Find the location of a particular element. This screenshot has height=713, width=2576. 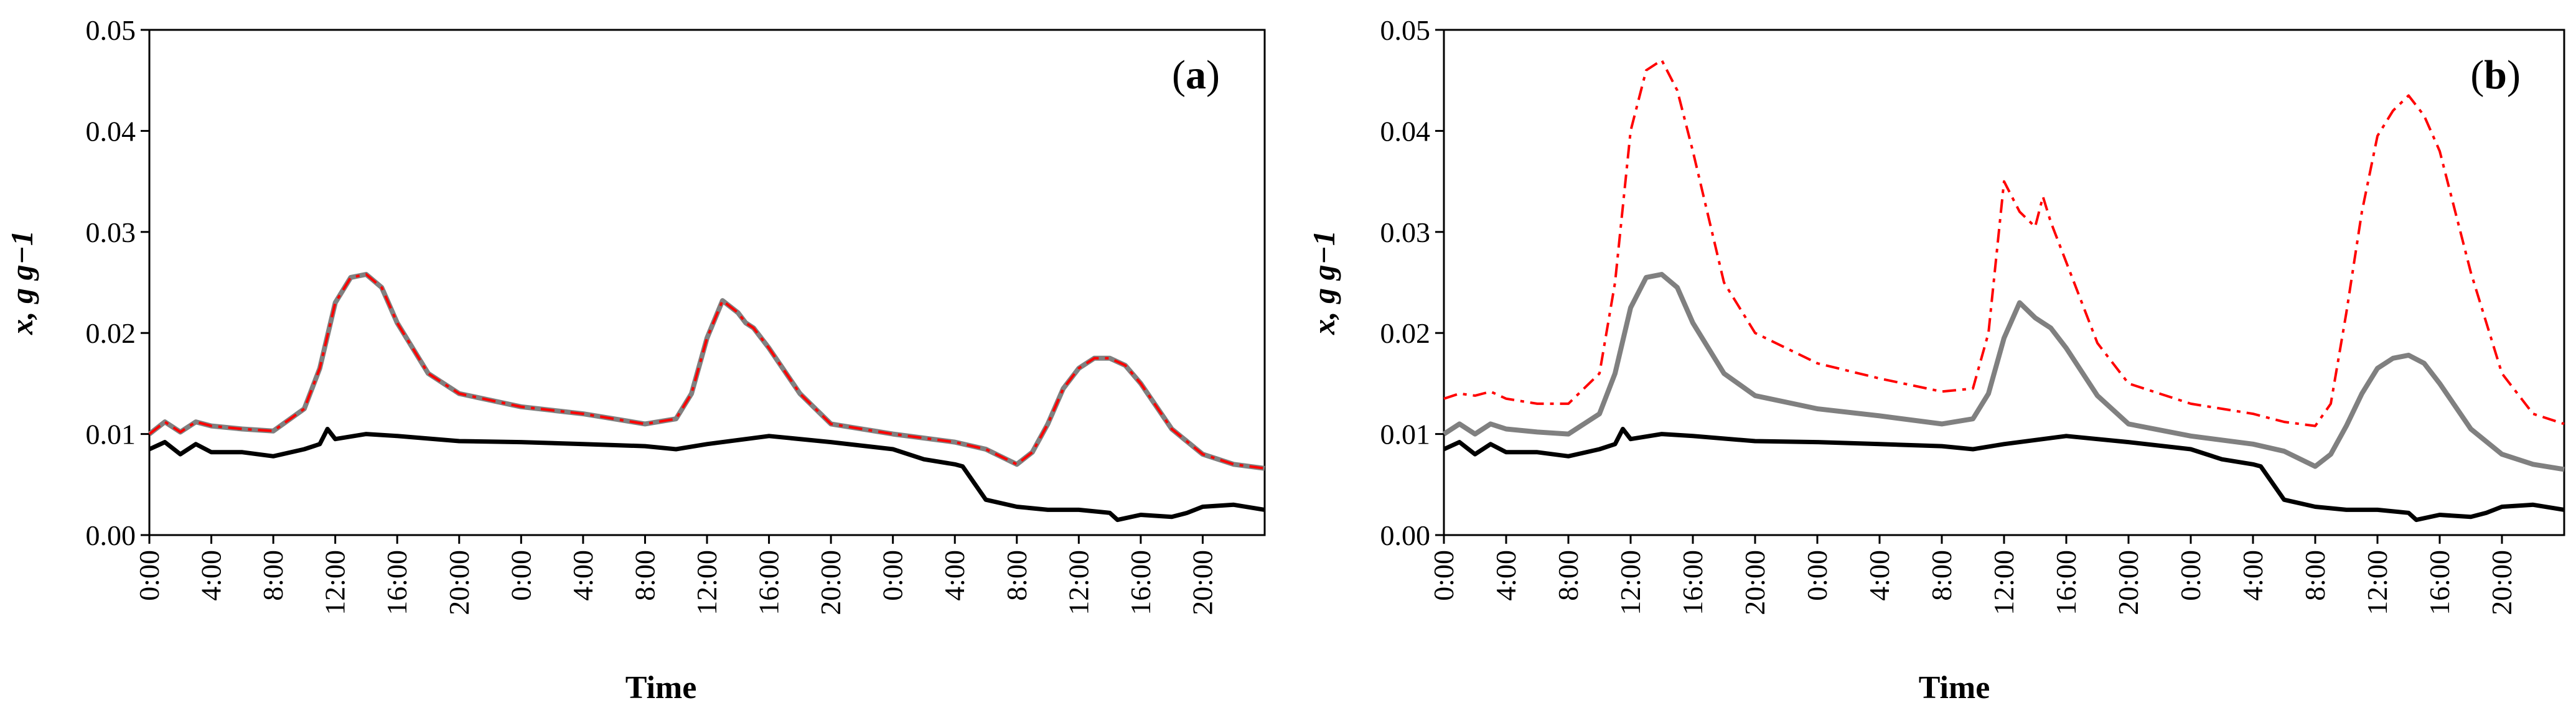

panel-label-b: (b) is located at coordinates (2495, 75).